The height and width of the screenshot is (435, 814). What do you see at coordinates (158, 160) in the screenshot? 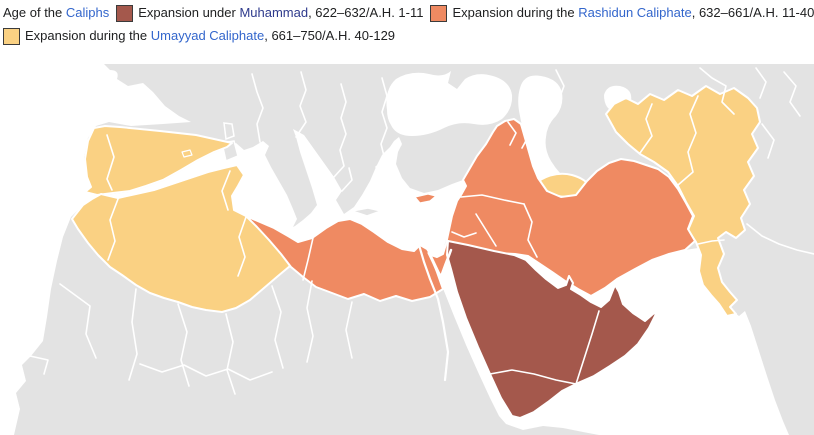
I see `umayyad-region-iberia` at bounding box center [158, 160].